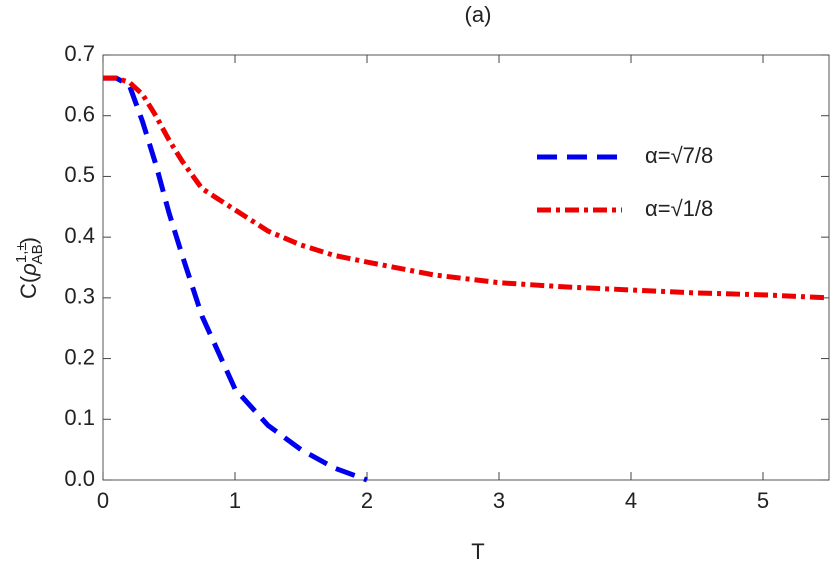  I want to click on y-tick-label: 0.5, so click(79, 174).